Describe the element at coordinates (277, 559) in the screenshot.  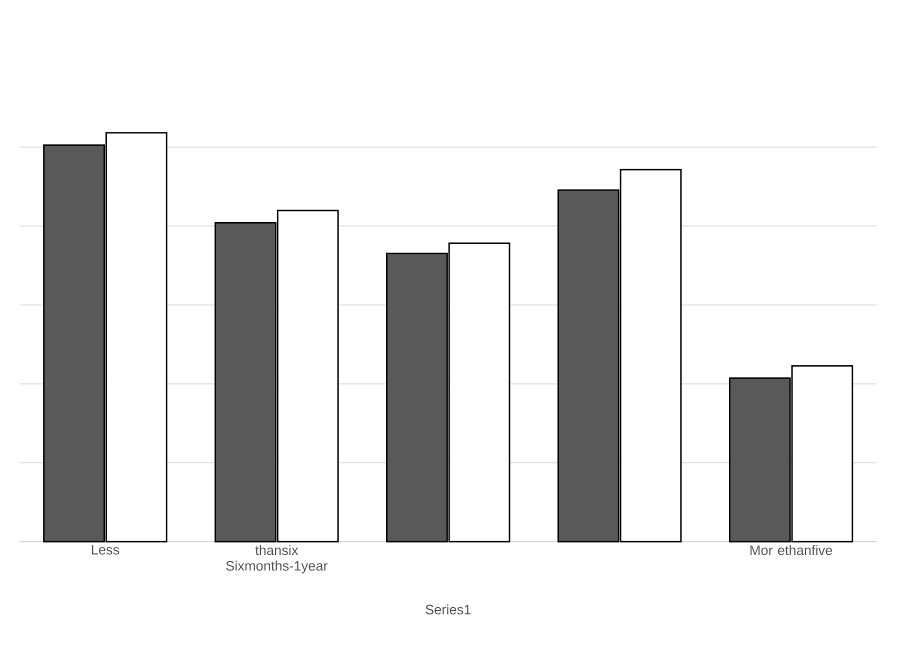
I see `x-tick-label: thansix Sixmonths-1year` at that location.